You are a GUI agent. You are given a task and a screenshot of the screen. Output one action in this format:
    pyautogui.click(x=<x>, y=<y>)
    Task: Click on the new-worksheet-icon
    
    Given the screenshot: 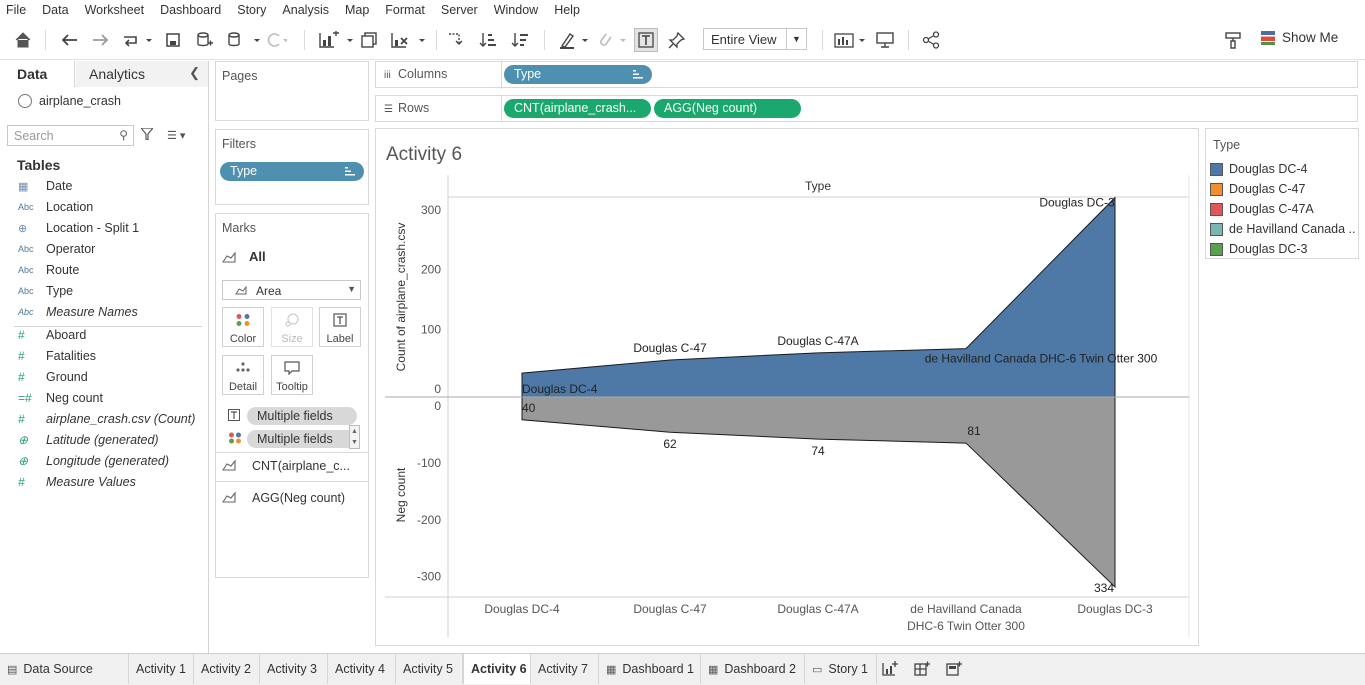 What is the action you would take?
    pyautogui.click(x=336, y=40)
    